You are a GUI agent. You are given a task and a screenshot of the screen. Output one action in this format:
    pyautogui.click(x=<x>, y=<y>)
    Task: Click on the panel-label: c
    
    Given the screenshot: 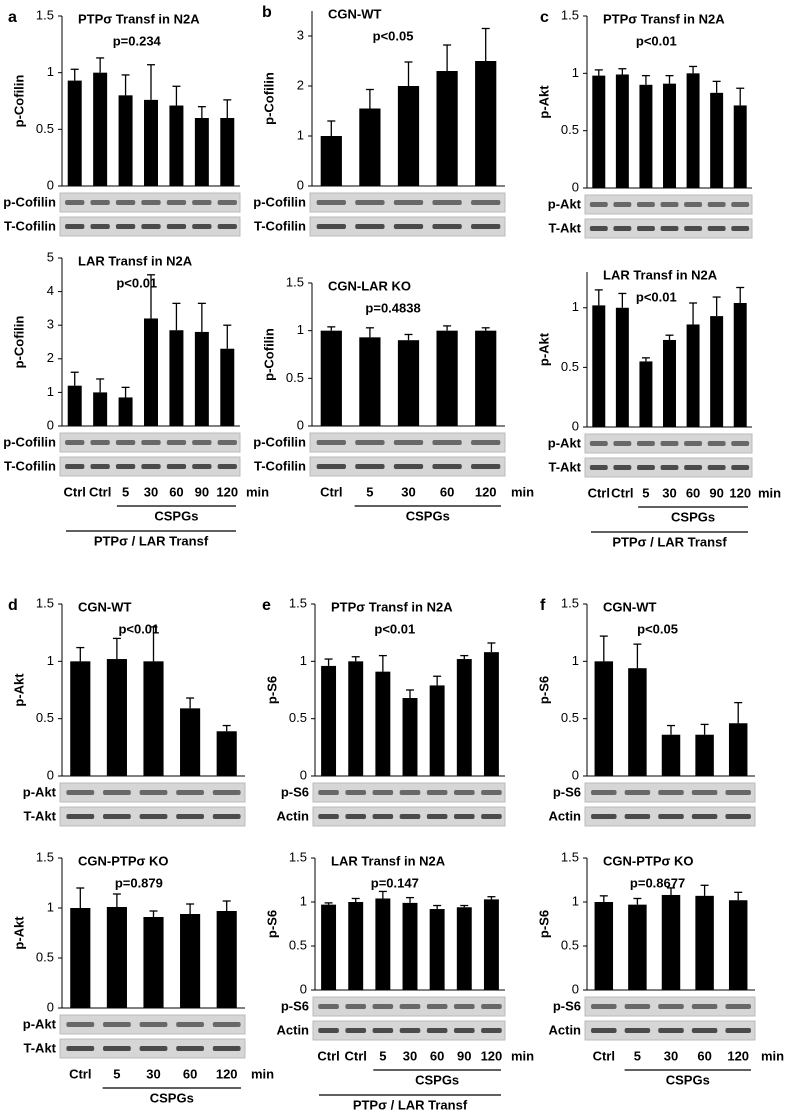 What is the action you would take?
    pyautogui.click(x=544, y=17)
    